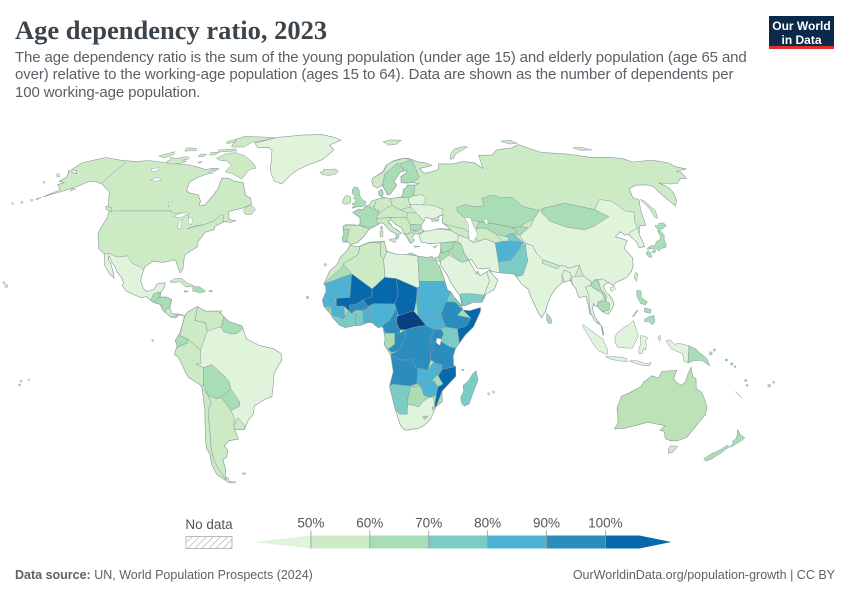 This screenshot has height=600, width=850. Describe the element at coordinates (369, 523) in the screenshot. I see `svg-text: 60%` at that location.